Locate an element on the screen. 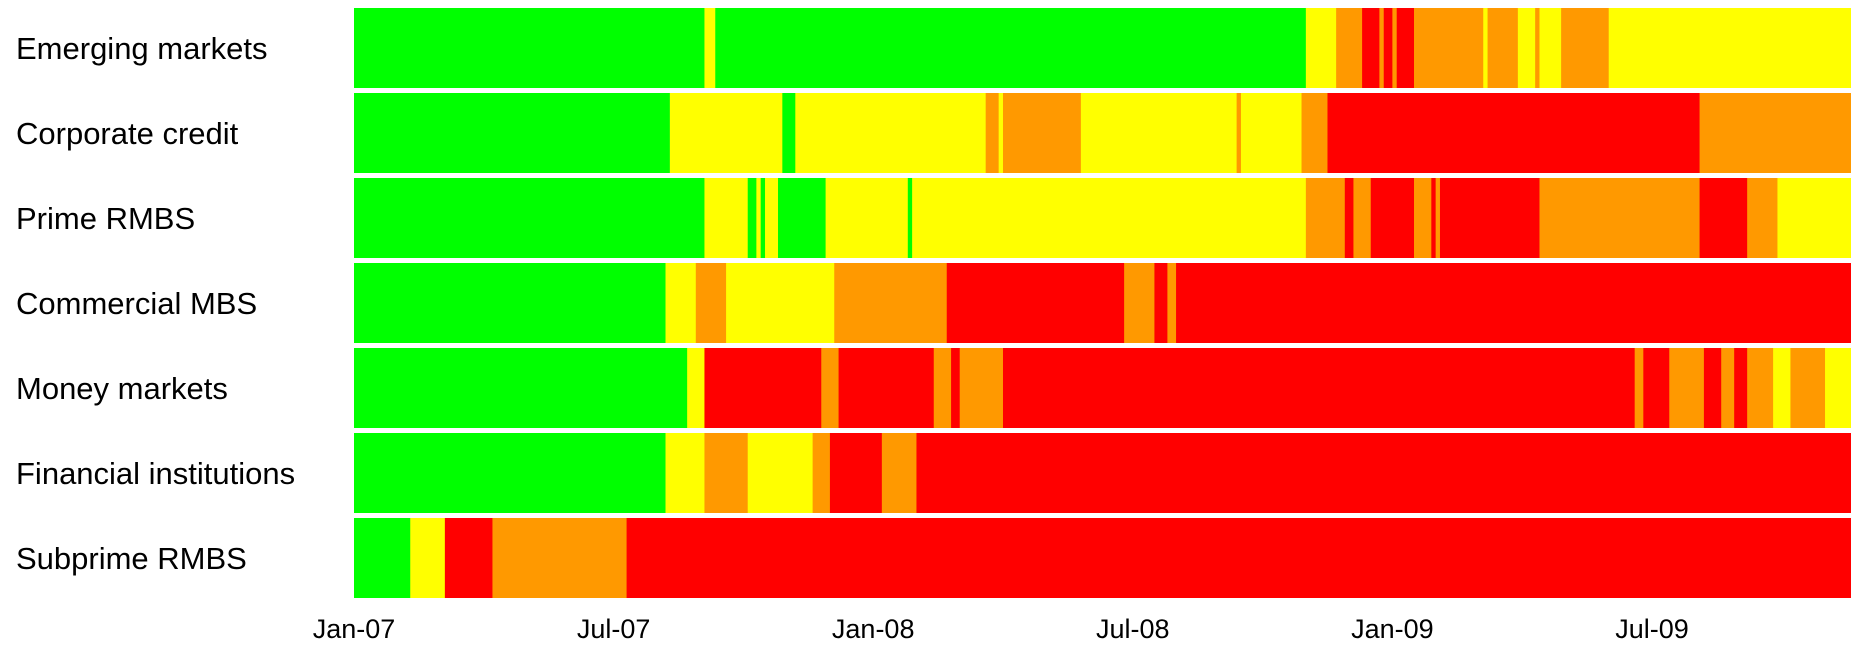 The image size is (1851, 652). heatmap-row: Commercial MBS is located at coordinates (933, 303).